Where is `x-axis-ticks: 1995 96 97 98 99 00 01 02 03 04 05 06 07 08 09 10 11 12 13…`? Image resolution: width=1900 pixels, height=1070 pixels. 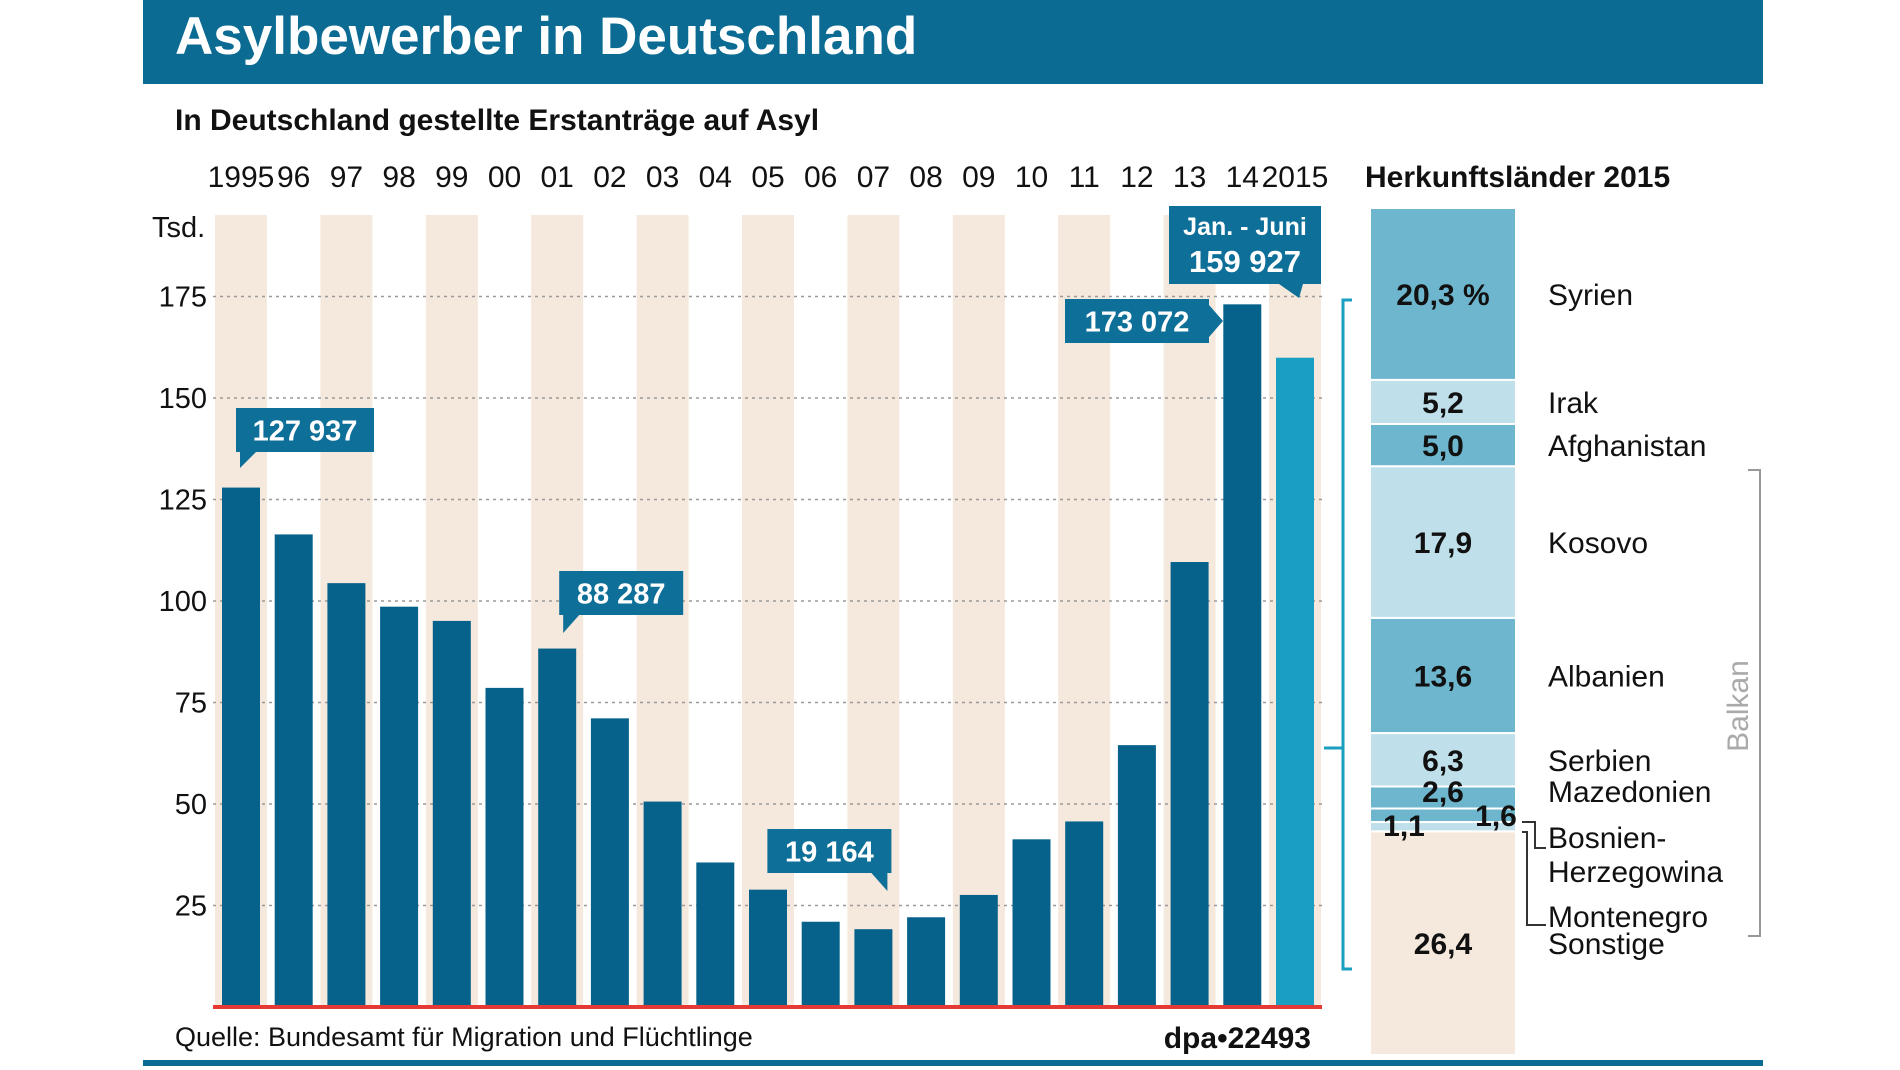
x-axis-ticks: 1995 96 97 98 99 00 01 02 03 04 05 06 07 08 09 10 11 12 13… is located at coordinates (768, 177).